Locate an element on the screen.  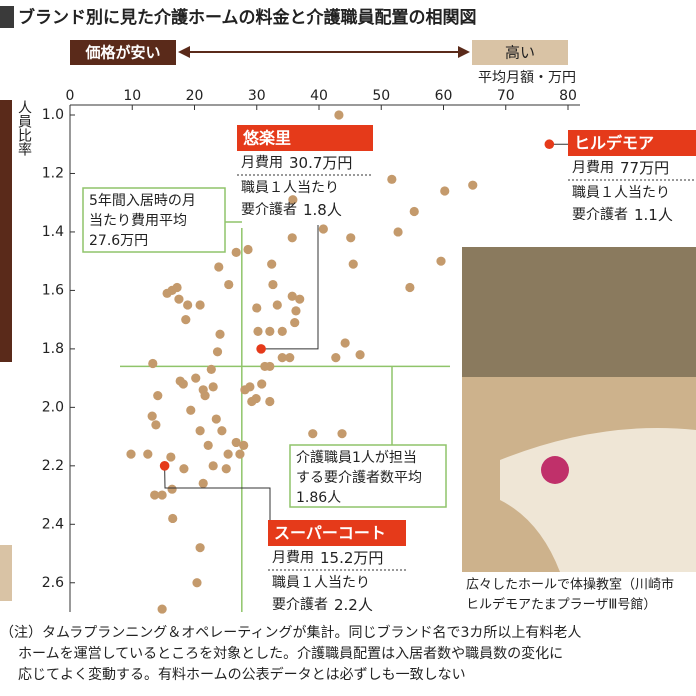
highlight-cost: 月費用 15.2万円 is located at coordinates (327, 558).